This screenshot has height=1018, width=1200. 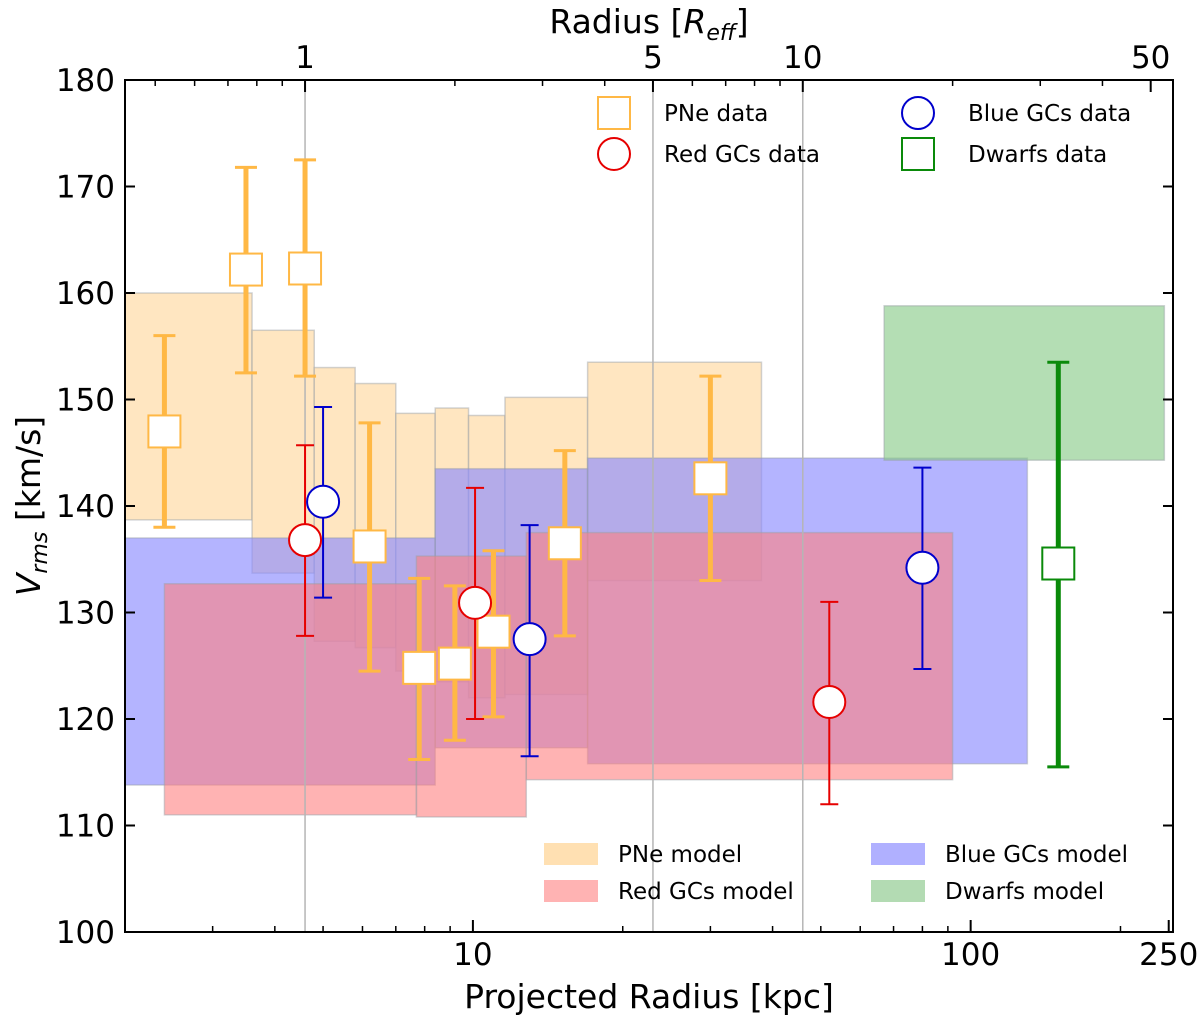 I want to click on dwarfs-data-legend-marker, so click(x=918, y=154).